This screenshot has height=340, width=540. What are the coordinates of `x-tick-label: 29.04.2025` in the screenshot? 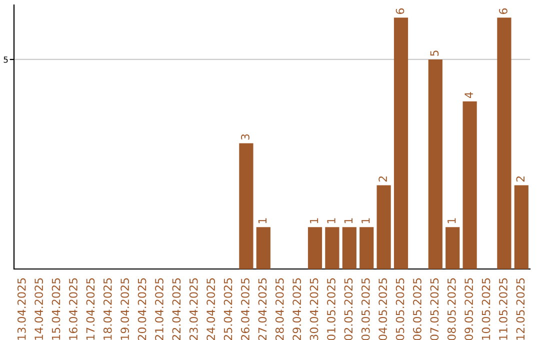 It's located at (297, 309).